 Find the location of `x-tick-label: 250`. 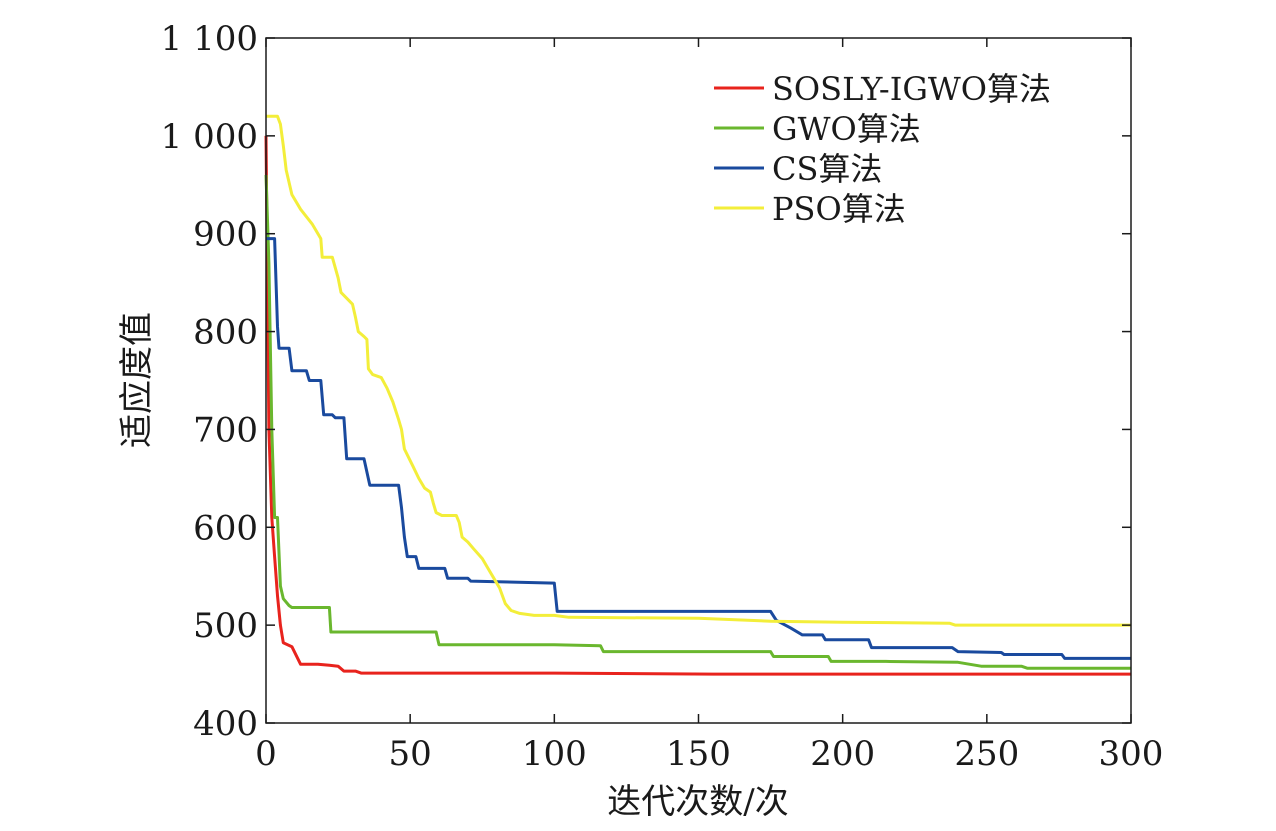

x-tick-label: 250 is located at coordinates (986, 754).